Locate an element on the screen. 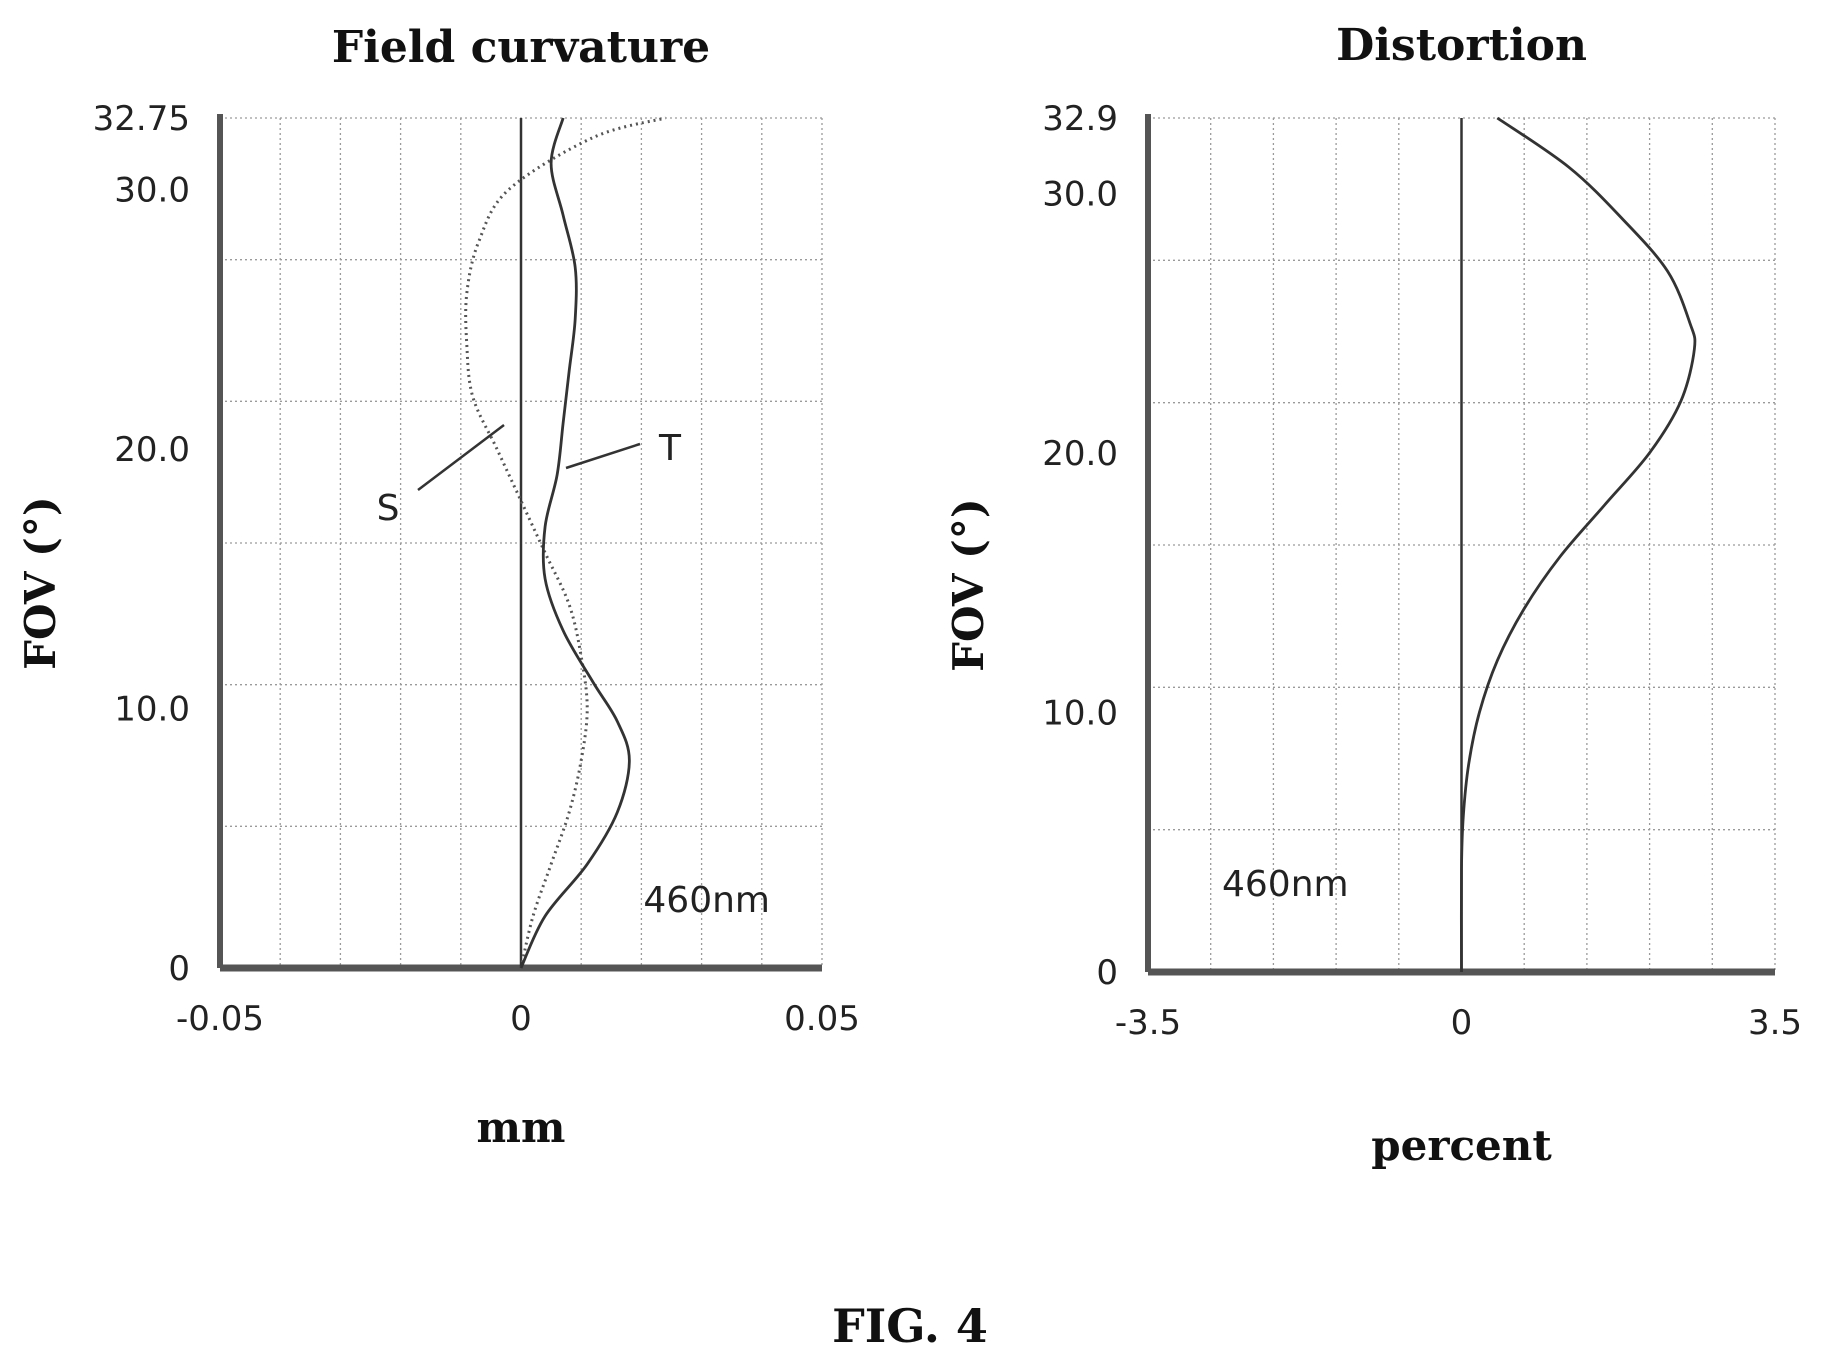 This screenshot has height=1362, width=1821. series-line-distortion is located at coordinates (1578, 544).